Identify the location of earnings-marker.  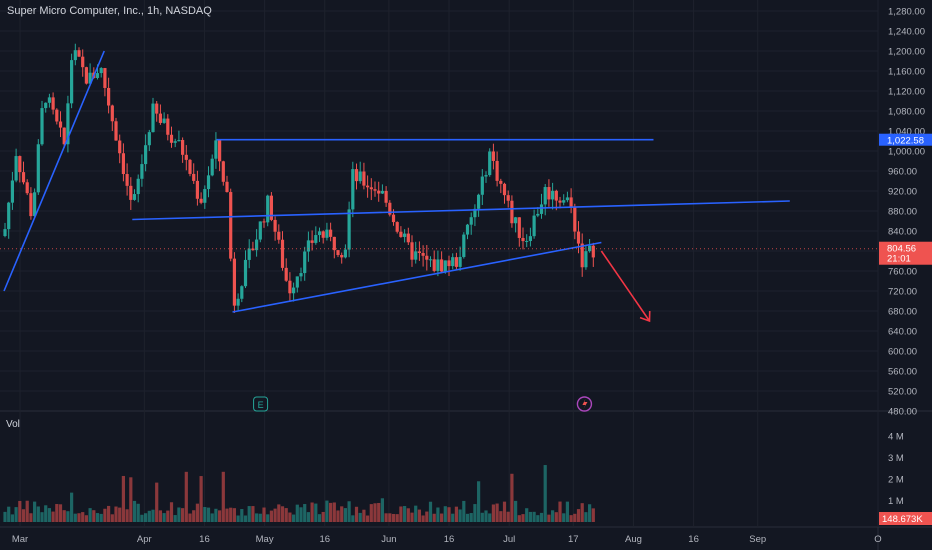
(261, 404).